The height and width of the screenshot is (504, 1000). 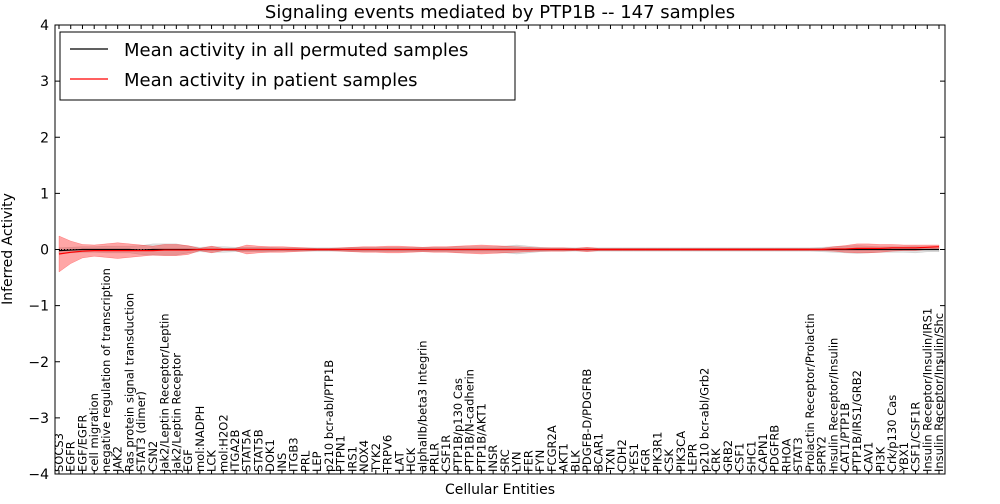 I want to click on xtick-label: PRLR, so click(x=434, y=457).